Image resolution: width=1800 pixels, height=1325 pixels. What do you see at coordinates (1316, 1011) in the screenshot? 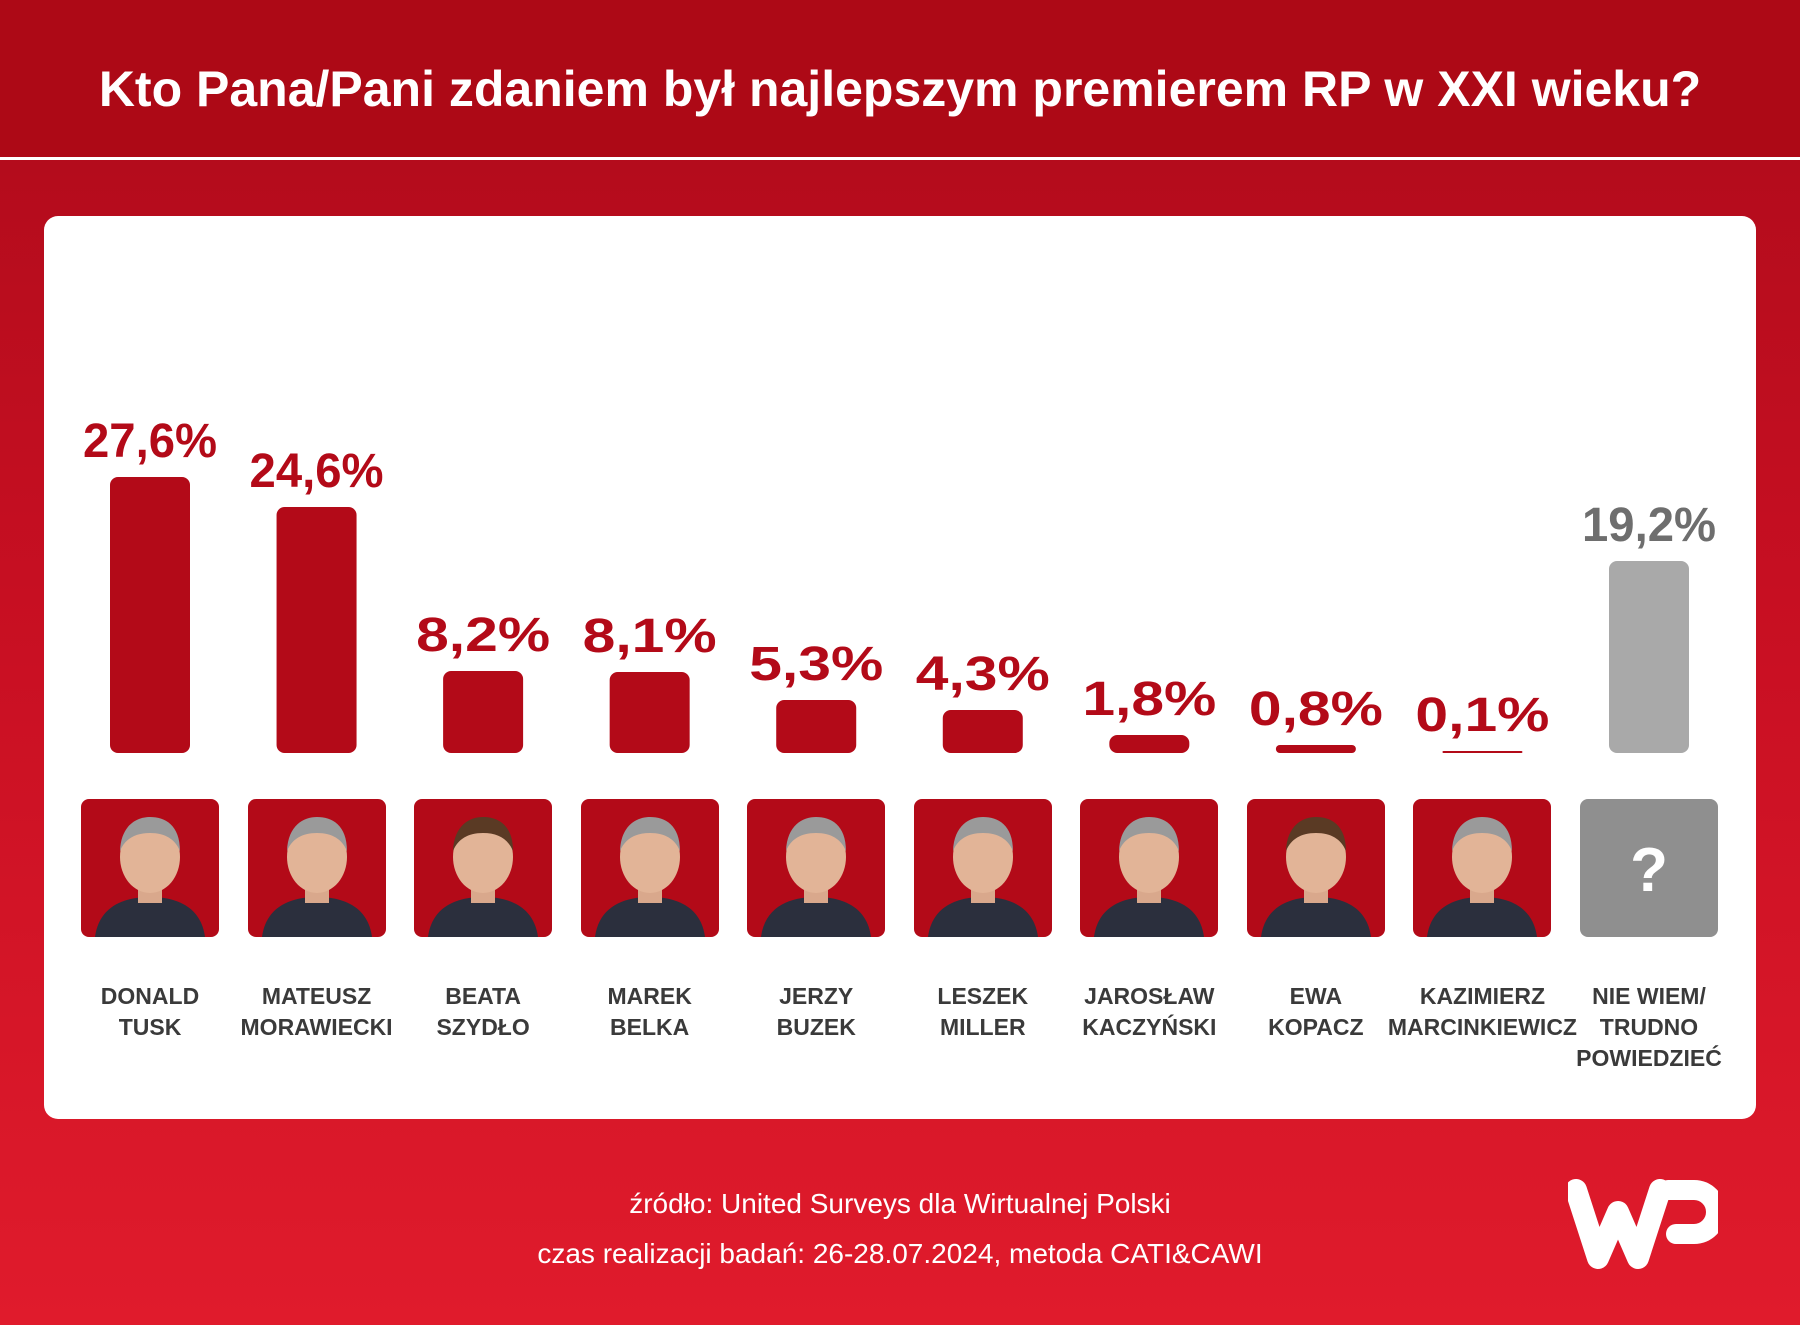
I see `category-label-7: EWA KOPACZ` at bounding box center [1316, 1011].